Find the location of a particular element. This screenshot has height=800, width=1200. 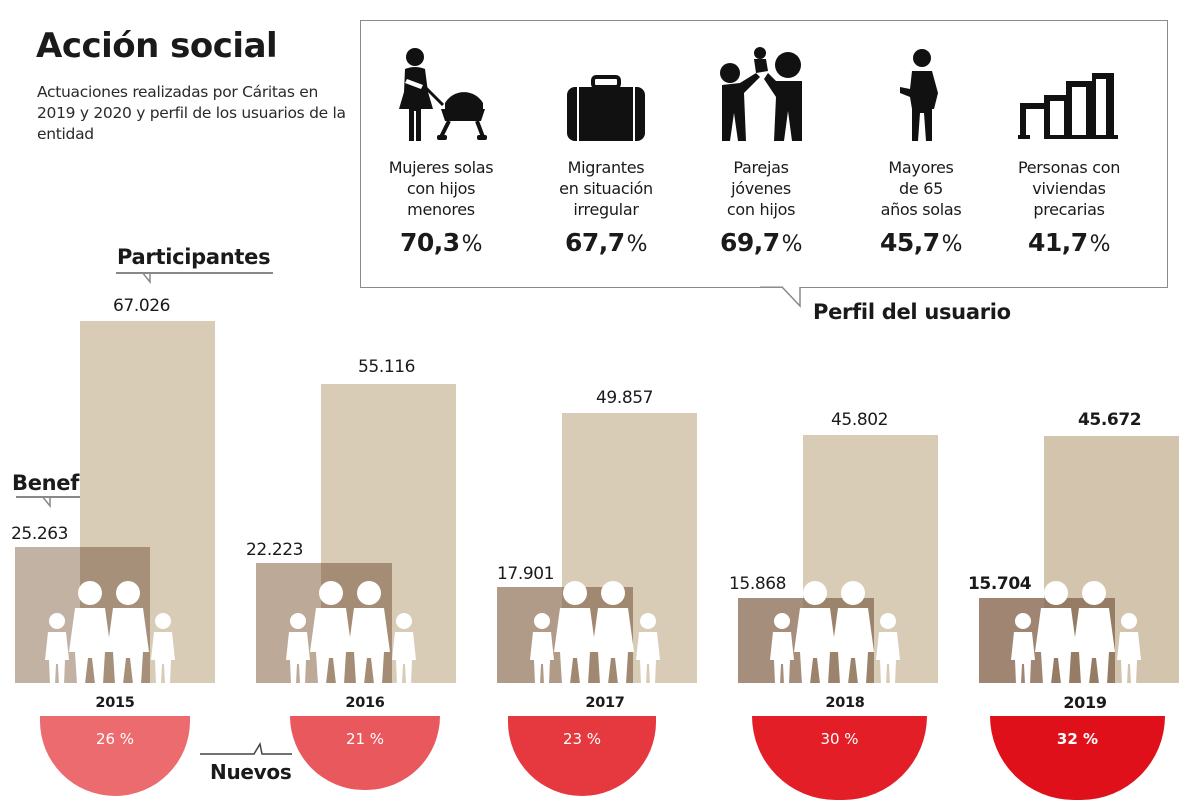

profile-percent-value: 70,3 is located at coordinates (429, 242).